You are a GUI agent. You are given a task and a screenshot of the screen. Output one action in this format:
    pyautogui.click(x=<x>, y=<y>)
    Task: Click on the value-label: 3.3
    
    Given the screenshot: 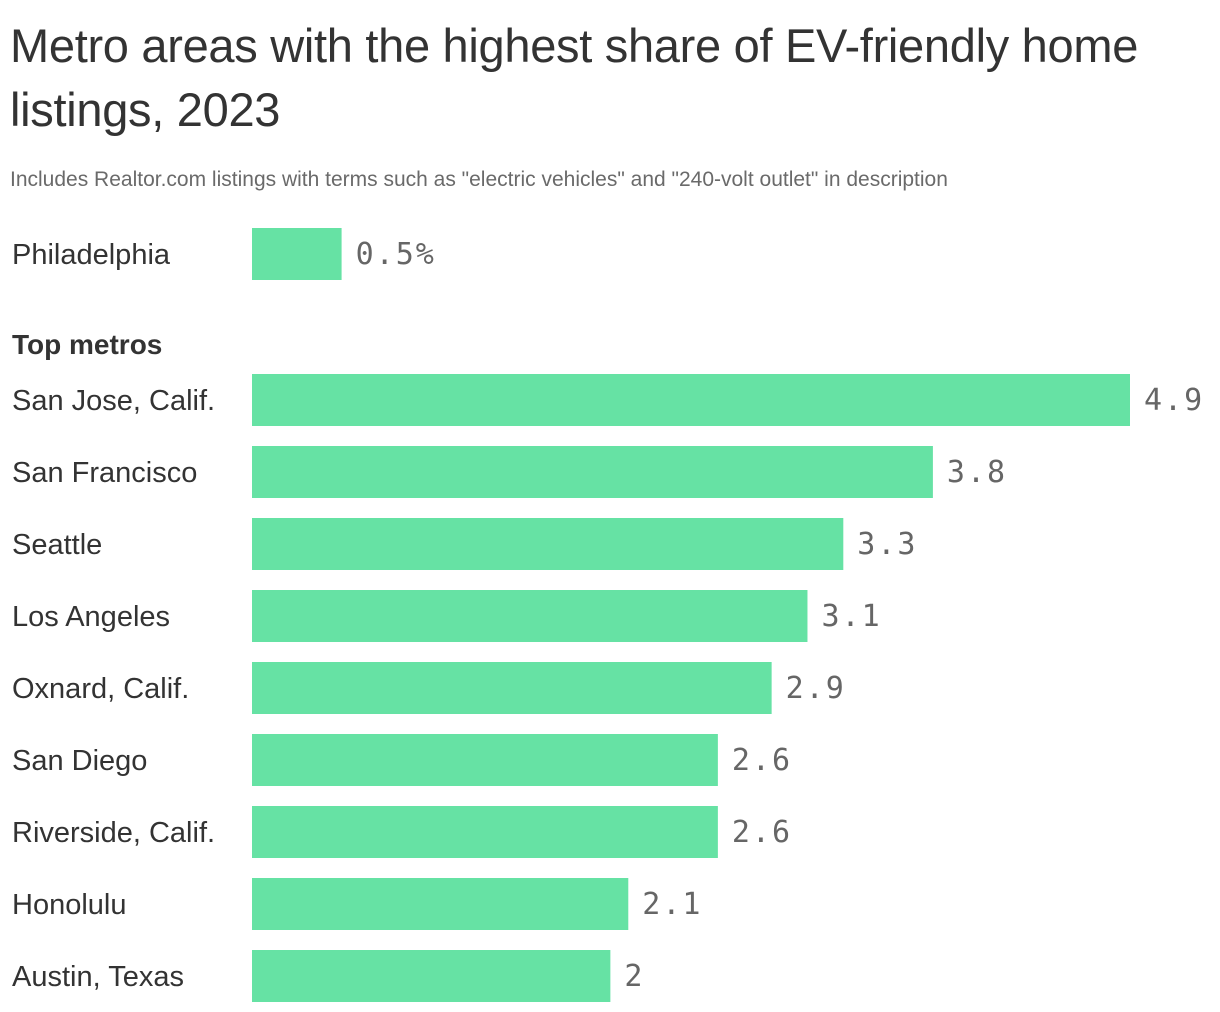 What is the action you would take?
    pyautogui.click(x=887, y=544)
    